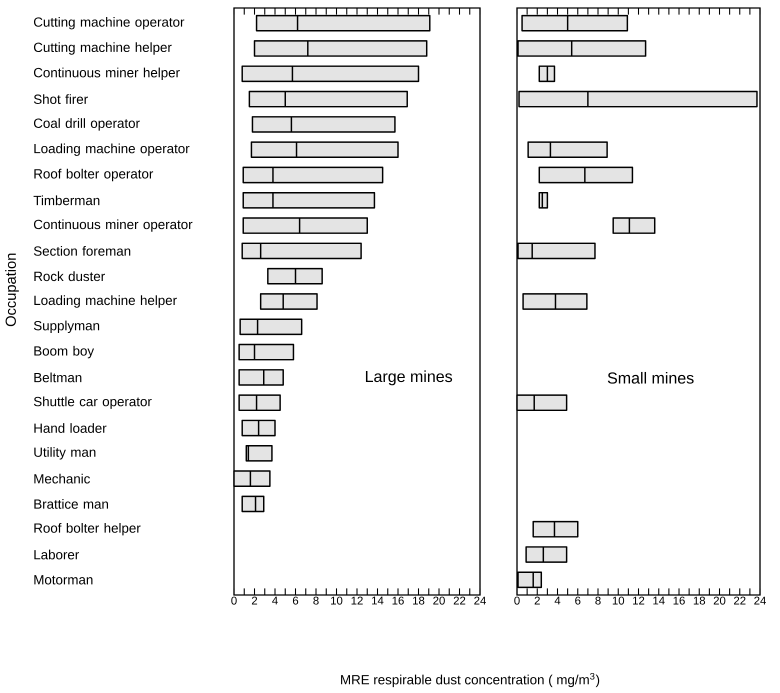  What do you see at coordinates (105, 301) in the screenshot?
I see `y-tick-label: Loading machine helper` at bounding box center [105, 301].